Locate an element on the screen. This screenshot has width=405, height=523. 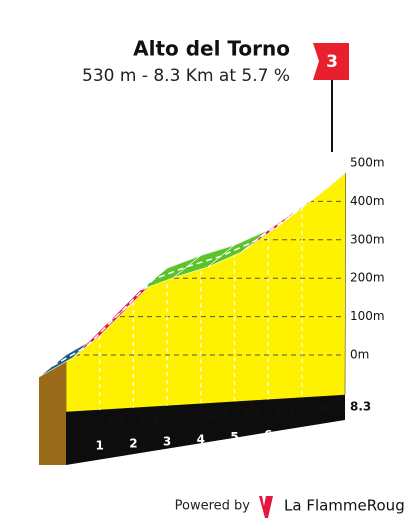
gradient-label: 6.1 is located at coordinates (285, 411).